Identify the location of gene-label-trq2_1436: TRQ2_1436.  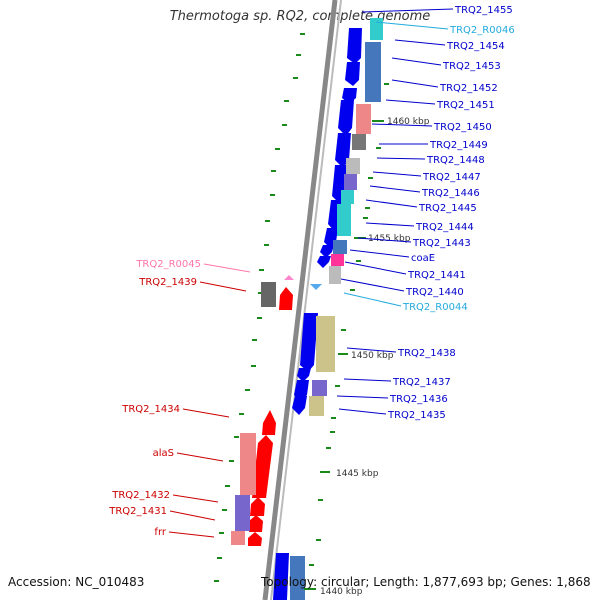
(418, 399).